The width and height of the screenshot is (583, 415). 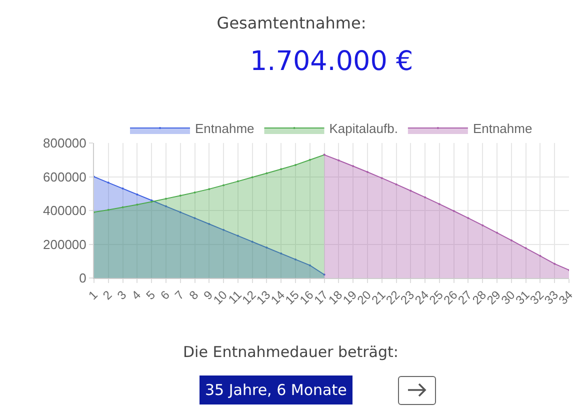 What do you see at coordinates (136, 295) in the screenshot?
I see `x-tick-label: 4` at bounding box center [136, 295].